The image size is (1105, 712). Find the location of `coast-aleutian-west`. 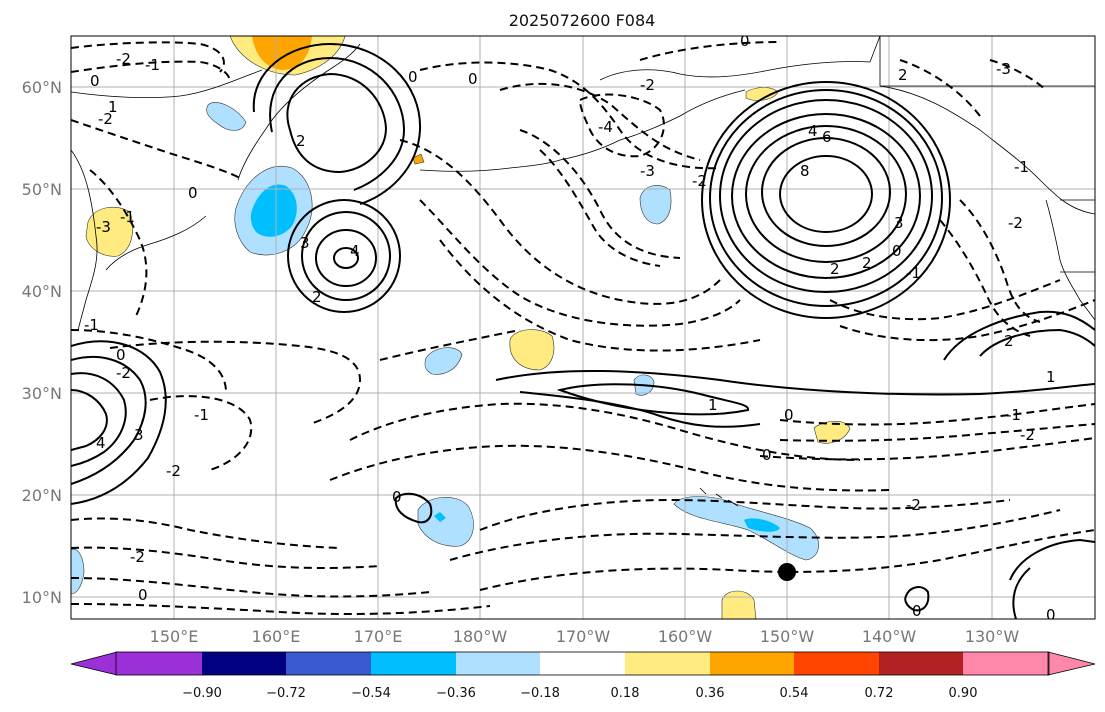

coast-aleutian-west is located at coordinates (490, 165).